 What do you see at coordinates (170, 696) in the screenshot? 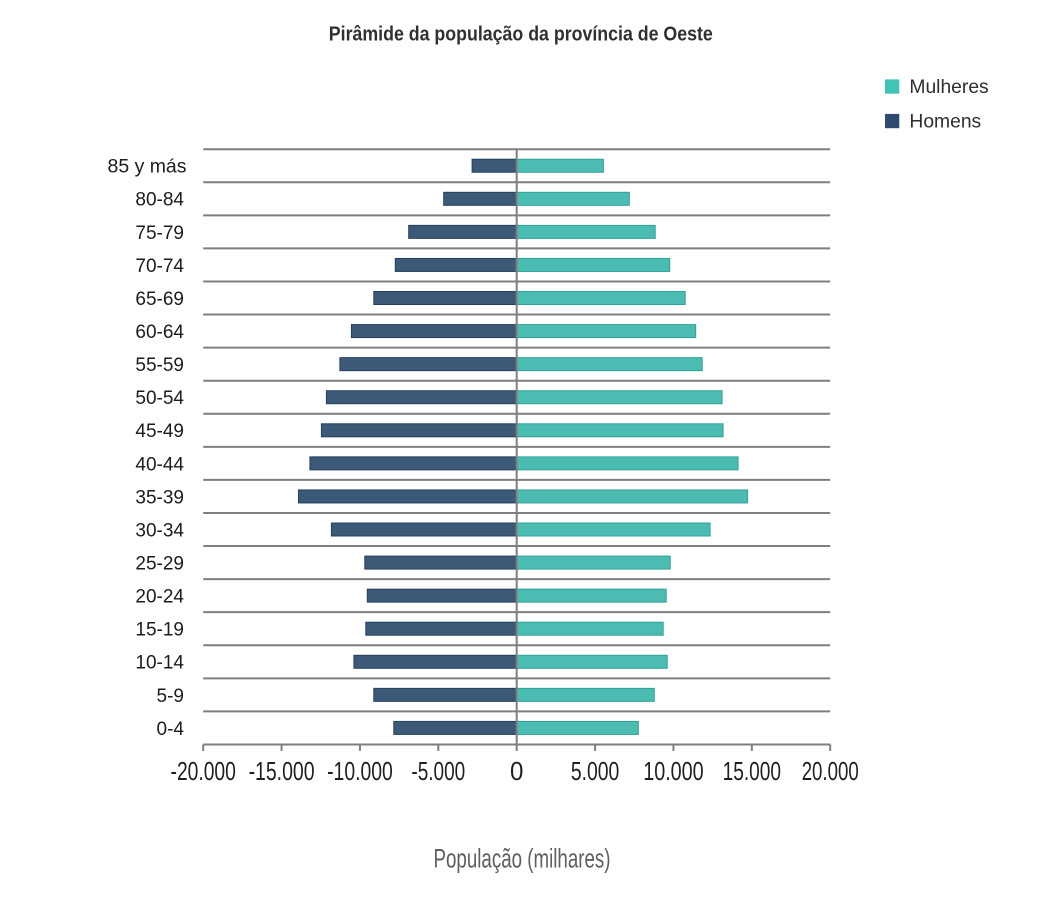
I see `svg-text: 5-9` at bounding box center [170, 696].